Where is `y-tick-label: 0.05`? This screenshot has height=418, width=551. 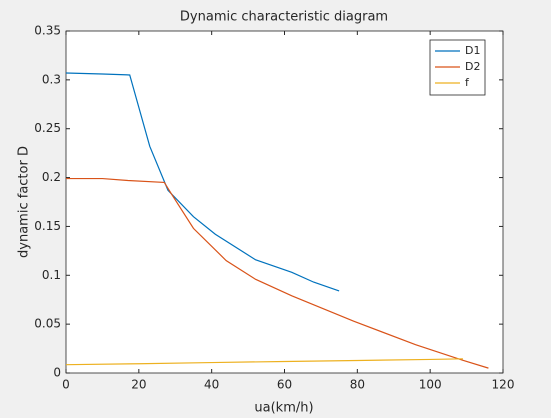 y-tick-label: 0.05 is located at coordinates (47, 324).